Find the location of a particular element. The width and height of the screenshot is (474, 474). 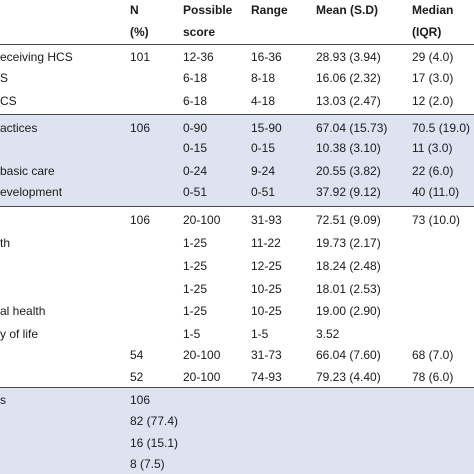

header-median: Median is located at coordinates (433, 10).